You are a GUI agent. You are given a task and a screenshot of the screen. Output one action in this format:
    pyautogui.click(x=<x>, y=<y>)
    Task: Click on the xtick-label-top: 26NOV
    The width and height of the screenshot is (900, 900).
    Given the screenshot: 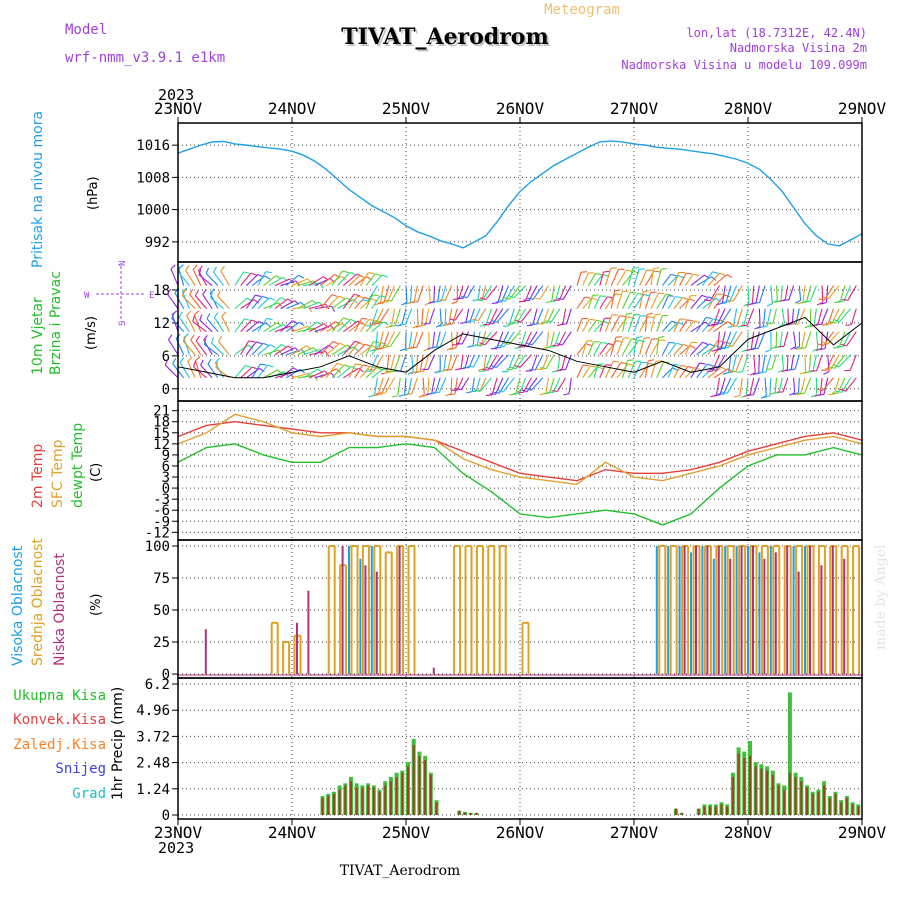 What is the action you would take?
    pyautogui.click(x=520, y=108)
    